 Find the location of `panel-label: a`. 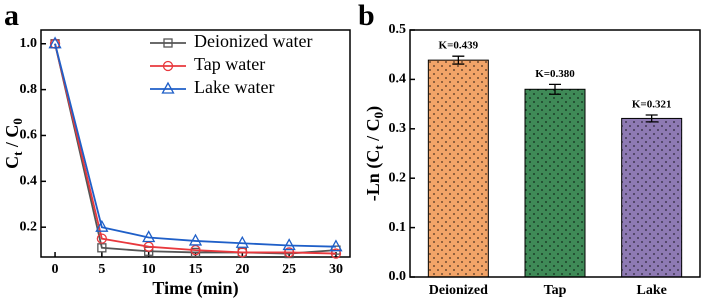

panel-label: a is located at coordinates (11, 16).